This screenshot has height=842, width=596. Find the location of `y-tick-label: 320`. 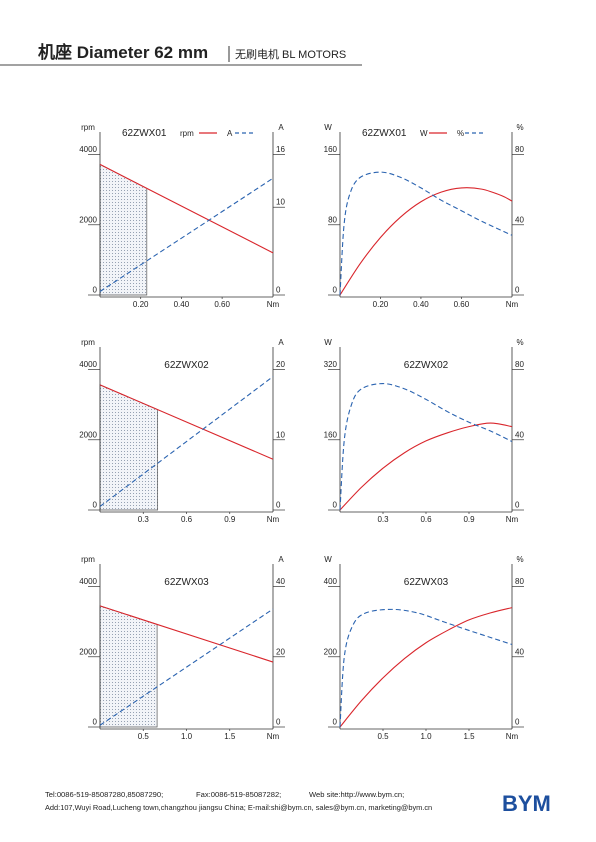

y-tick-label: 320 is located at coordinates (331, 364).